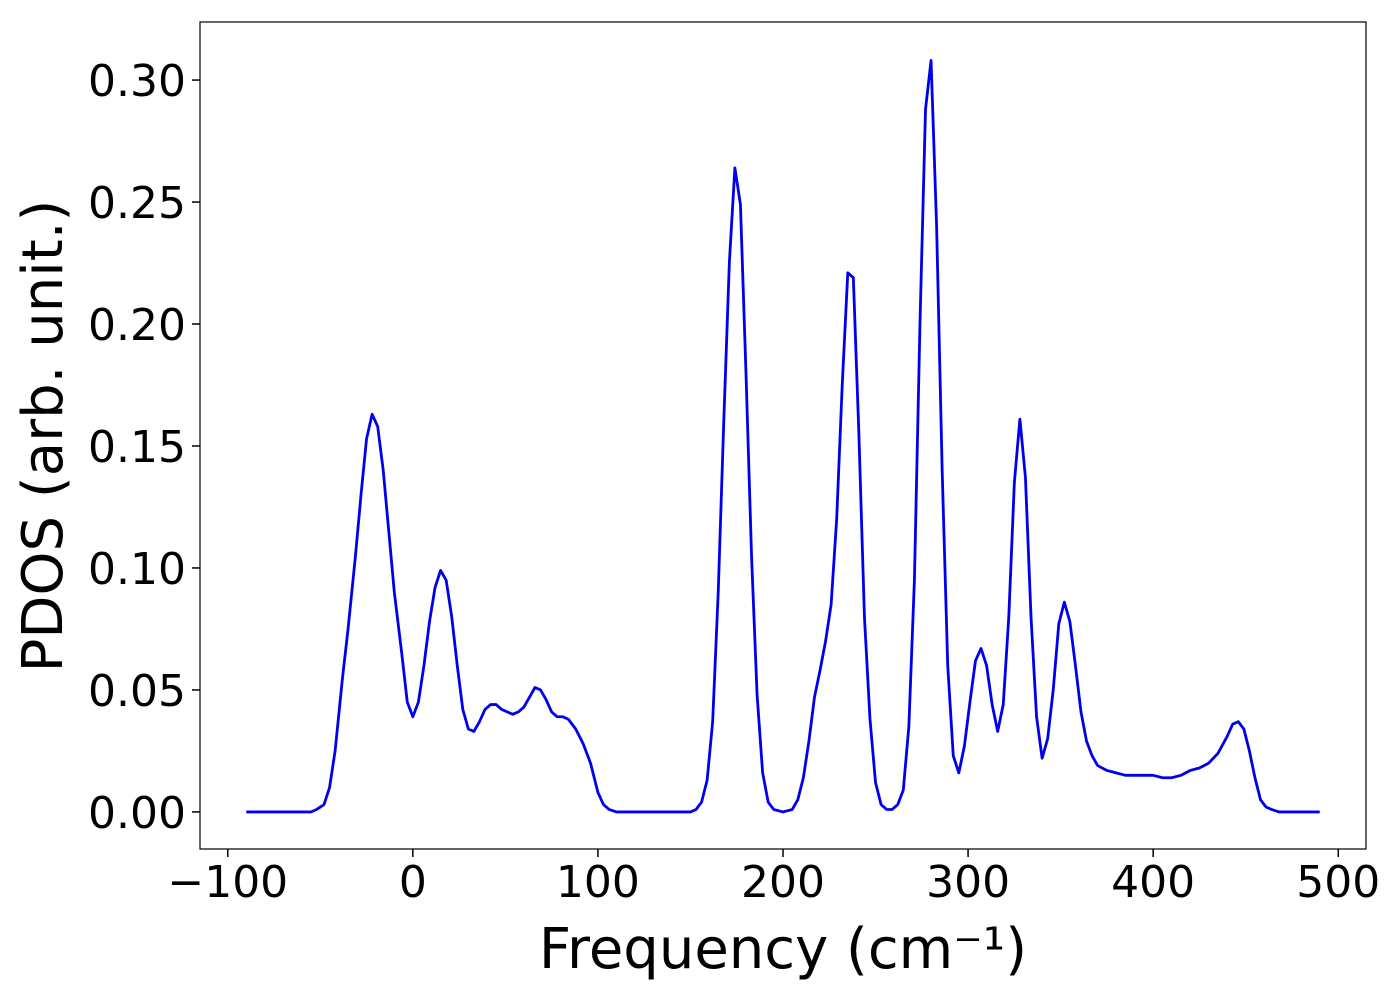 This screenshot has height=1000, width=1400. Describe the element at coordinates (137, 325) in the screenshot. I see `y-tick-label: 0.20` at that location.